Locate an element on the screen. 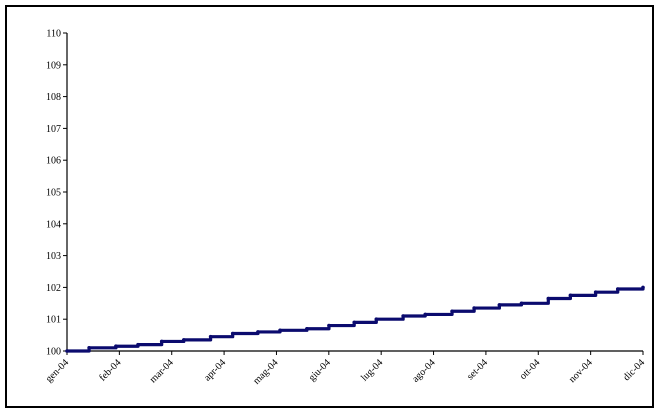  x-tick-label: nov-04 is located at coordinates (581, 371).